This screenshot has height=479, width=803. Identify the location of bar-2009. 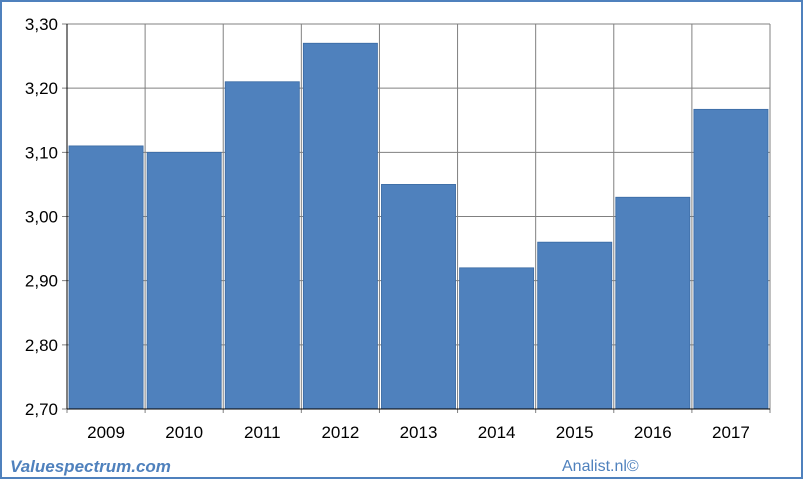
(106, 277).